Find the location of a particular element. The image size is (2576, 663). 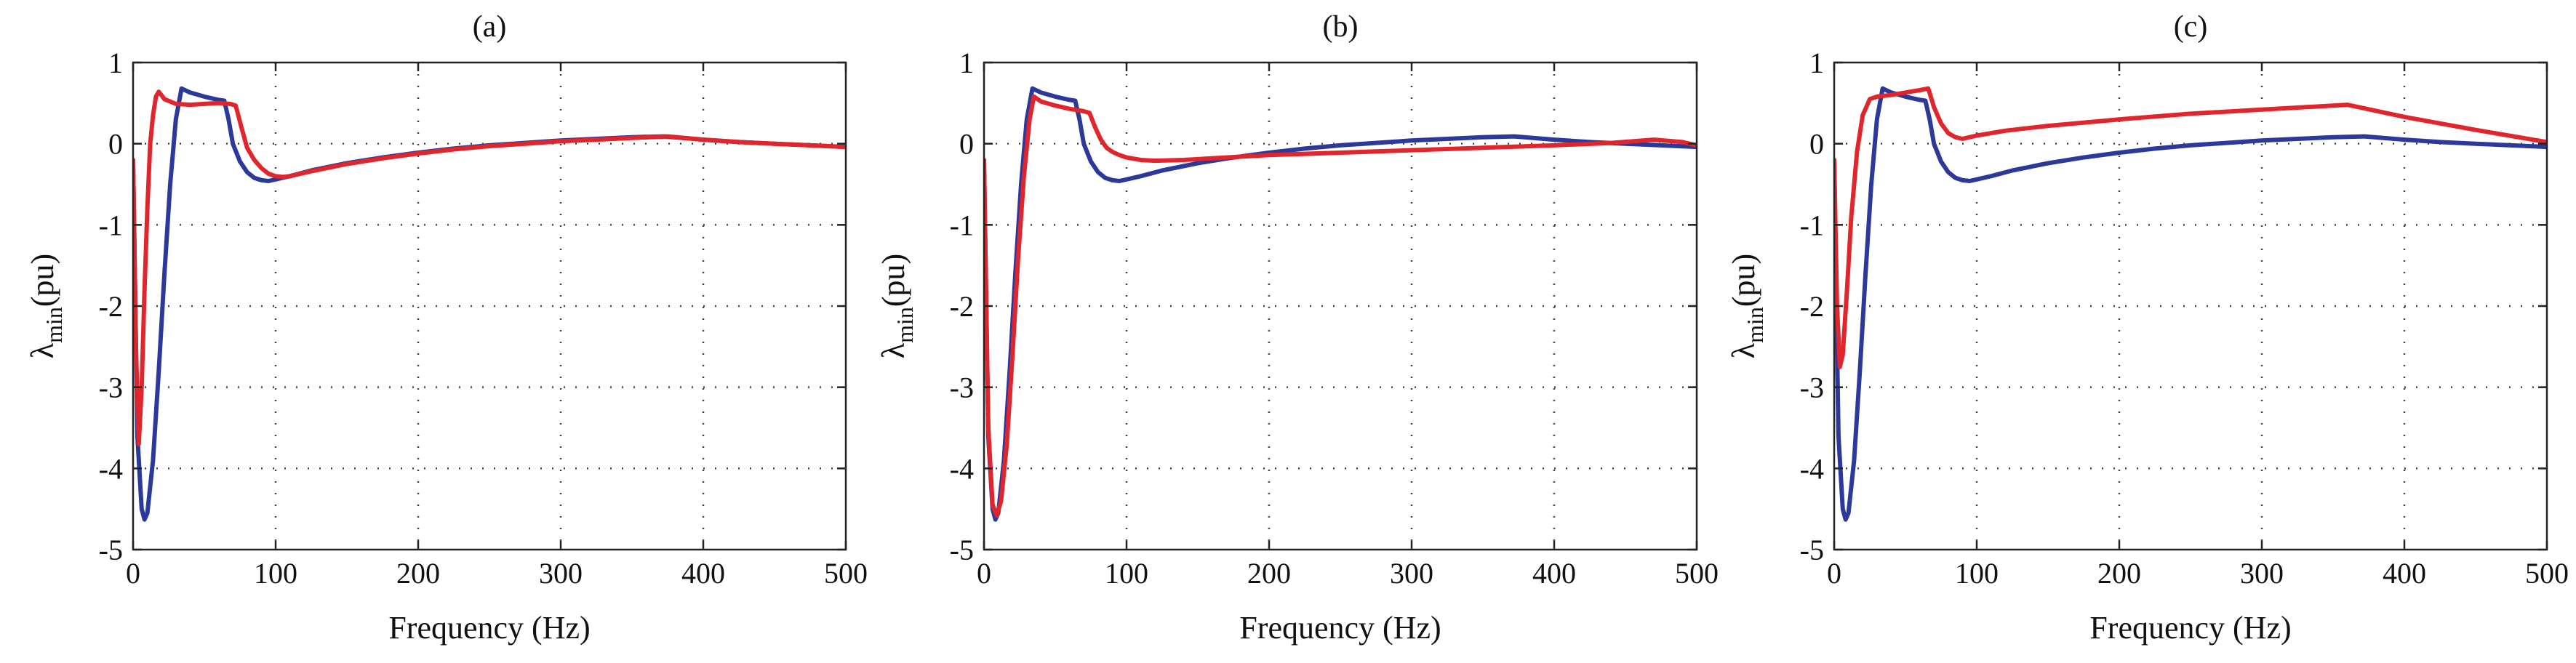

chart-title: (b) is located at coordinates (1341, 27).